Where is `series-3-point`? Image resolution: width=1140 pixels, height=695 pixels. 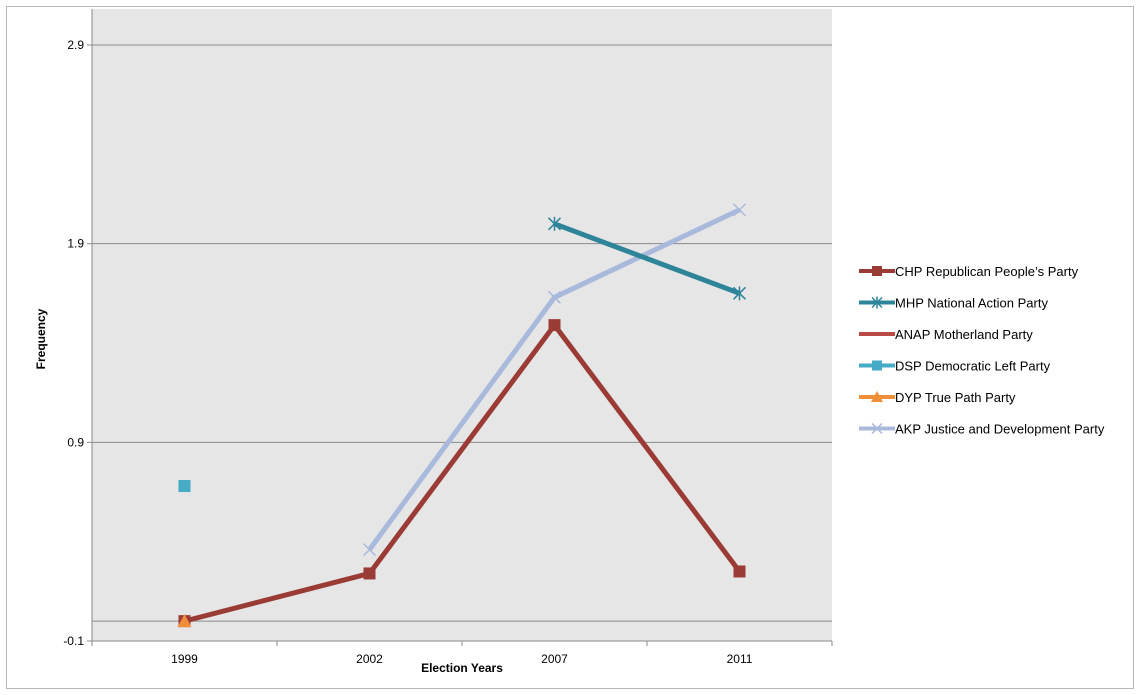
series-3-point is located at coordinates (184, 486).